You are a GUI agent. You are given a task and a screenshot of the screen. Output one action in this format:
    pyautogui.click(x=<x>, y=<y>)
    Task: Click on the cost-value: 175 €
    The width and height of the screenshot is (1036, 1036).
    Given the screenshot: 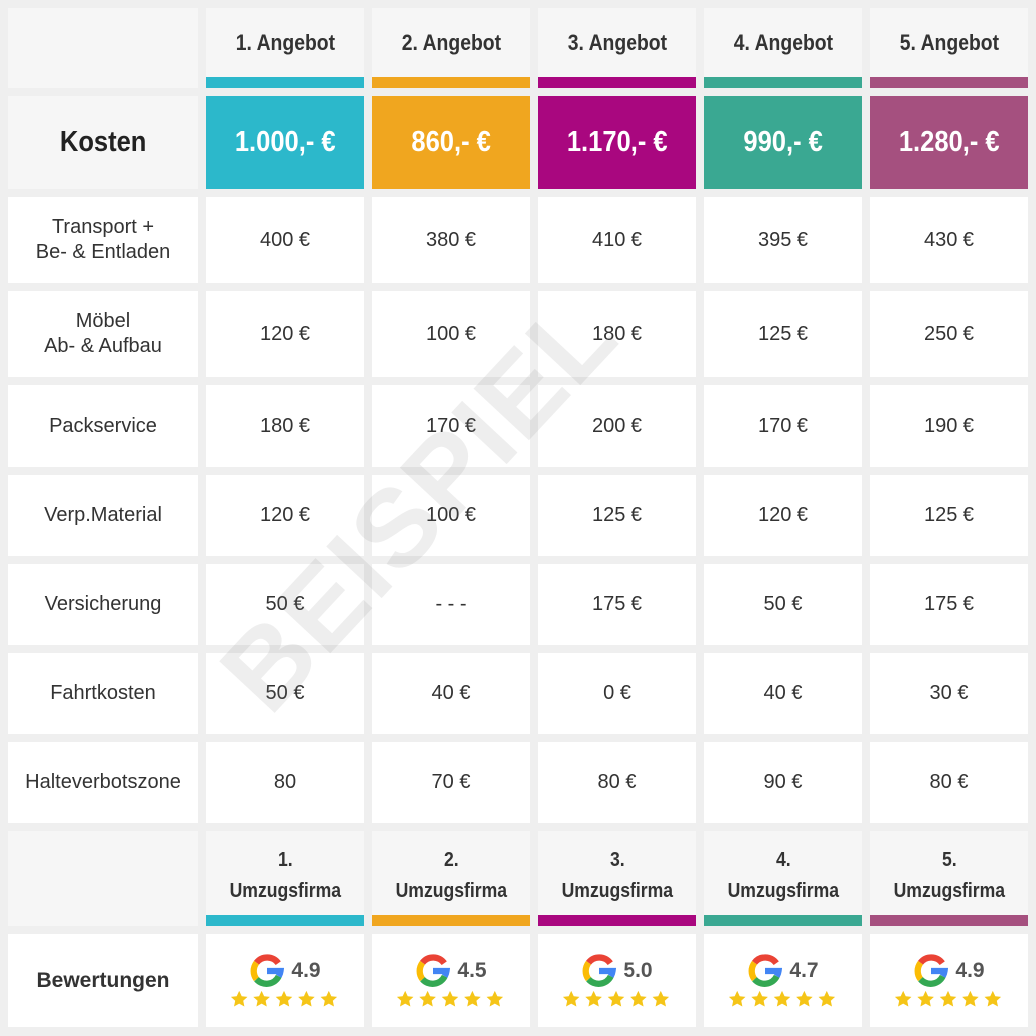 What is the action you would take?
    pyautogui.click(x=949, y=604)
    